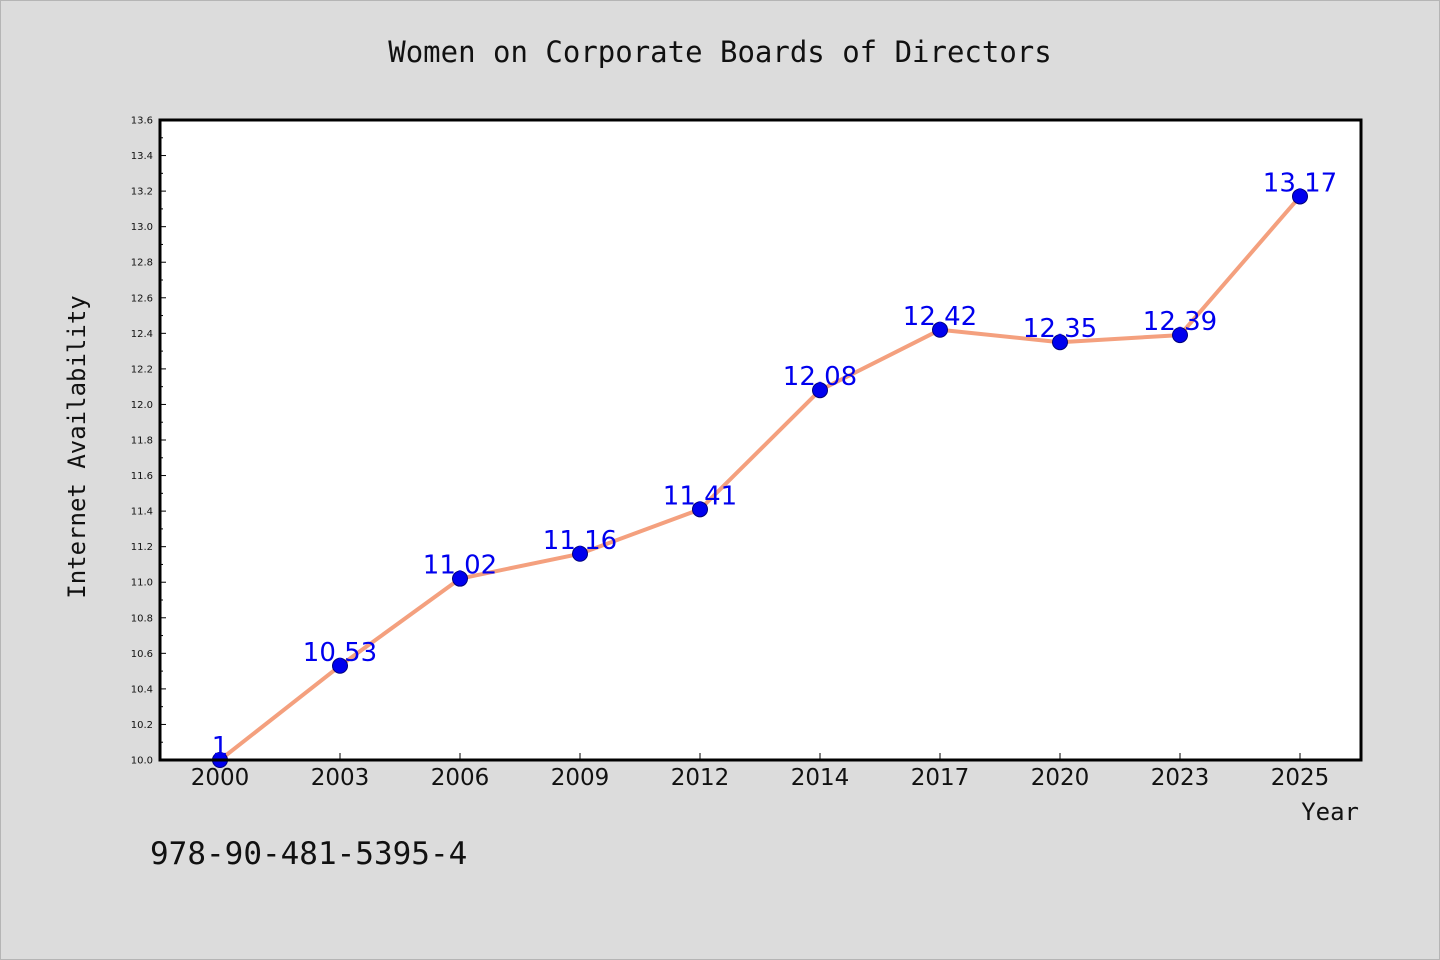 This screenshot has height=960, width=1440. Describe the element at coordinates (940, 317) in the screenshot. I see `data-label: 12.42` at that location.